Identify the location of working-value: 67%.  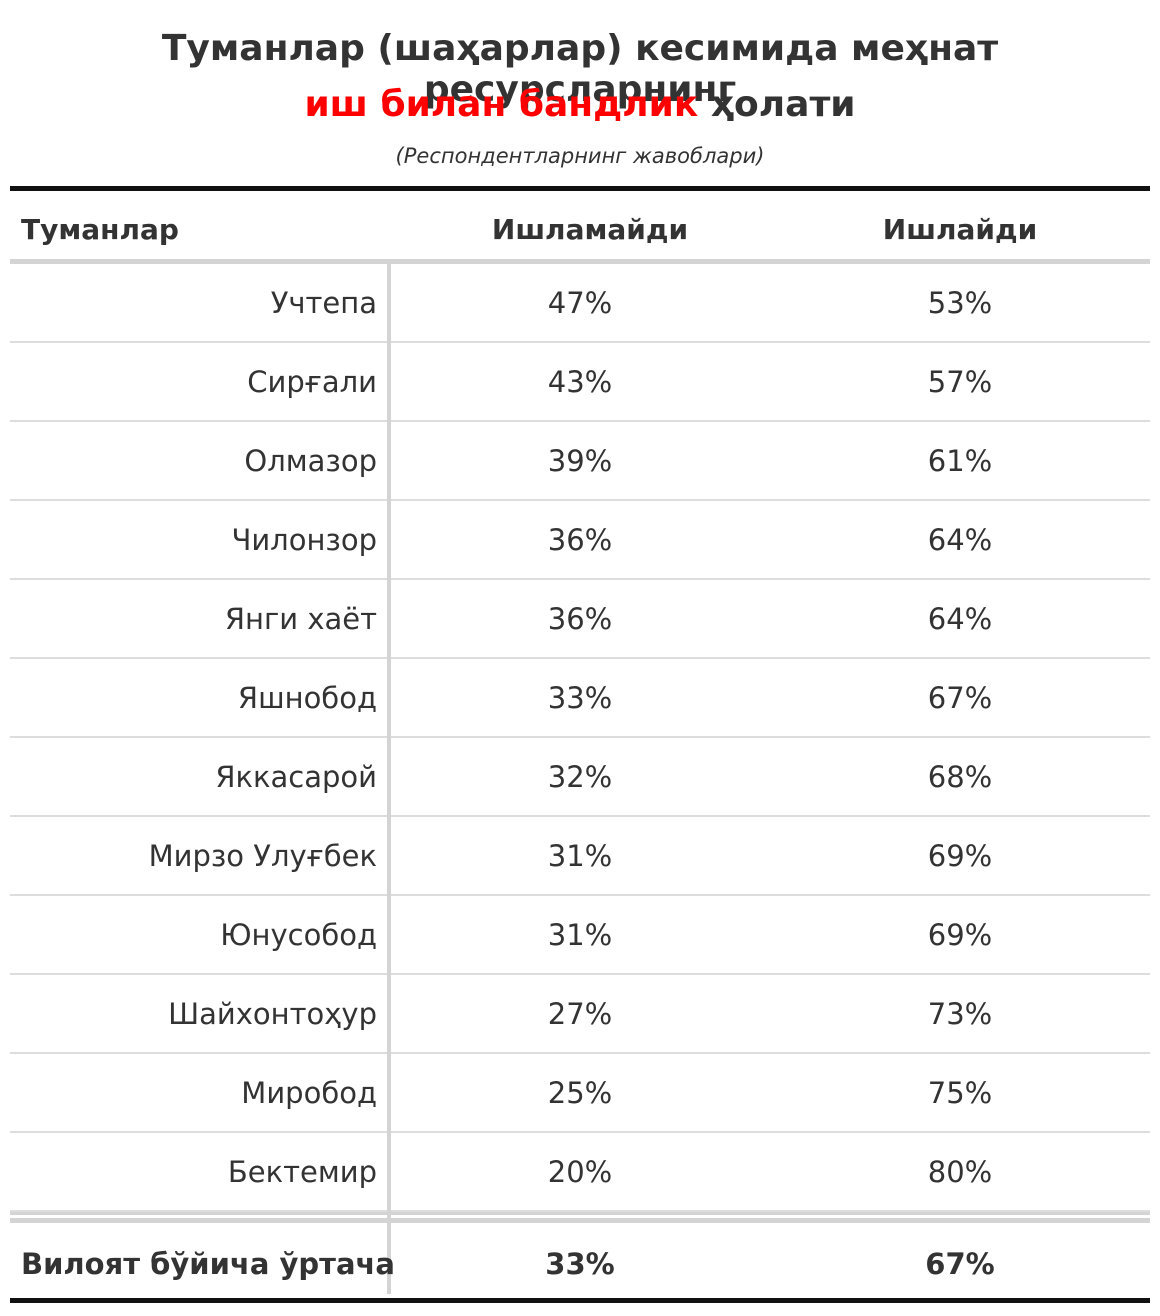
(960, 698).